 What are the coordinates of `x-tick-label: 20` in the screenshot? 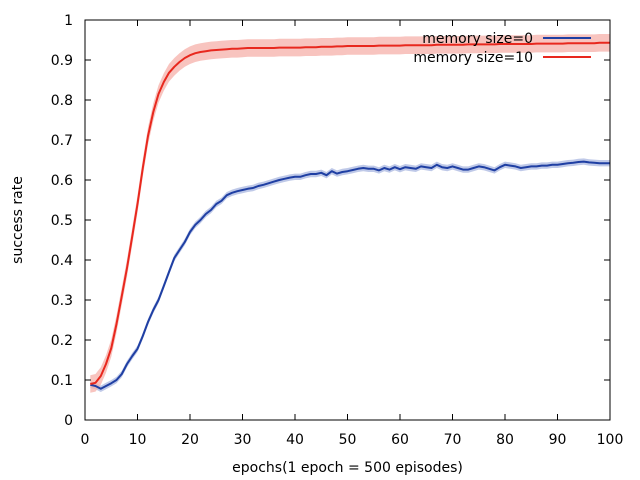 It's located at (190, 440).